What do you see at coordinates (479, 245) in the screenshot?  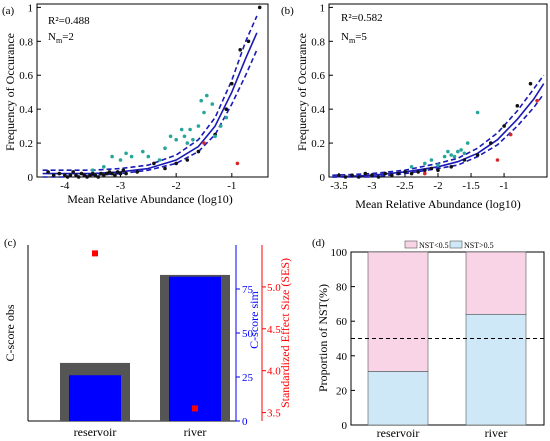 I see `legend-label-nst-high: NST>0.5` at bounding box center [479, 245].